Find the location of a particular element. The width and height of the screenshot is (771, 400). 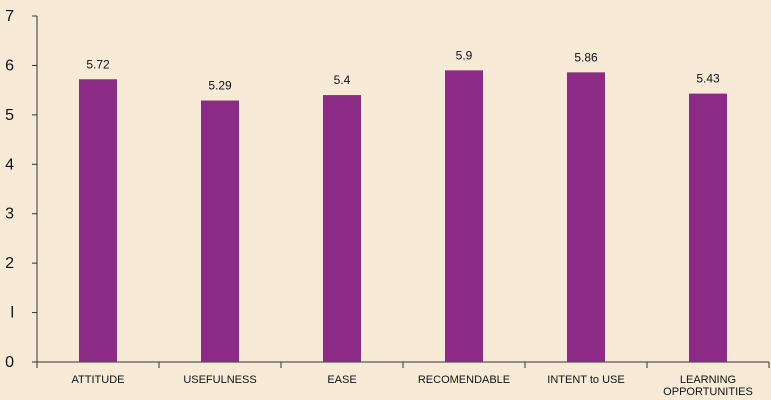

data-label: 5.86 is located at coordinates (586, 57).